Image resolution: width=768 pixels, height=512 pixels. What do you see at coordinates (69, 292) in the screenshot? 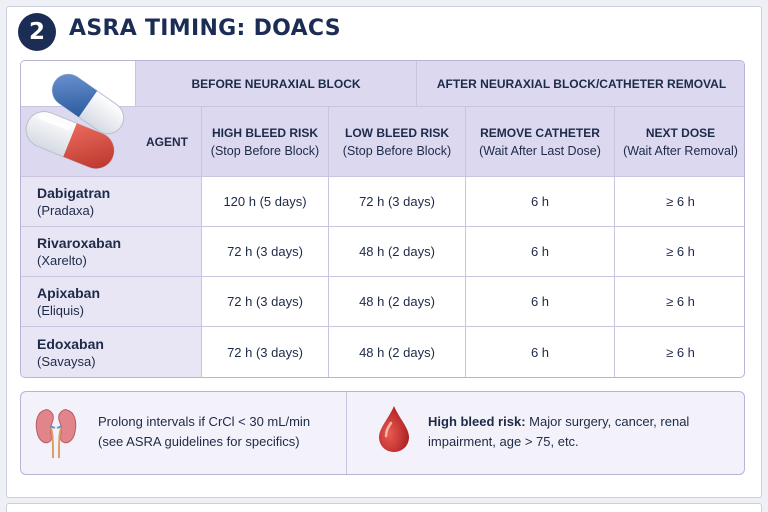
I see `agent-name: Apixaban` at bounding box center [69, 292].